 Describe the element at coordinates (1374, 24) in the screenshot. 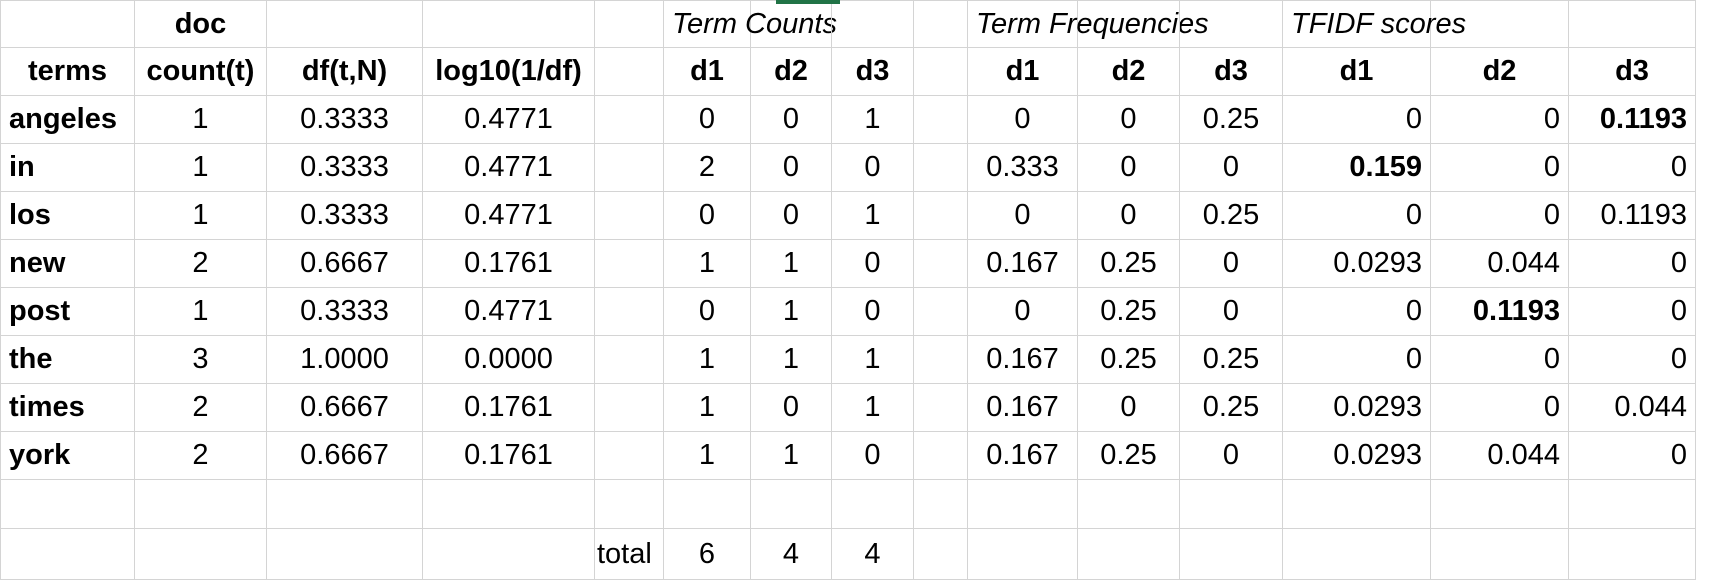

I see `header-cell-tfidf-d1: TFIDF scores` at that location.